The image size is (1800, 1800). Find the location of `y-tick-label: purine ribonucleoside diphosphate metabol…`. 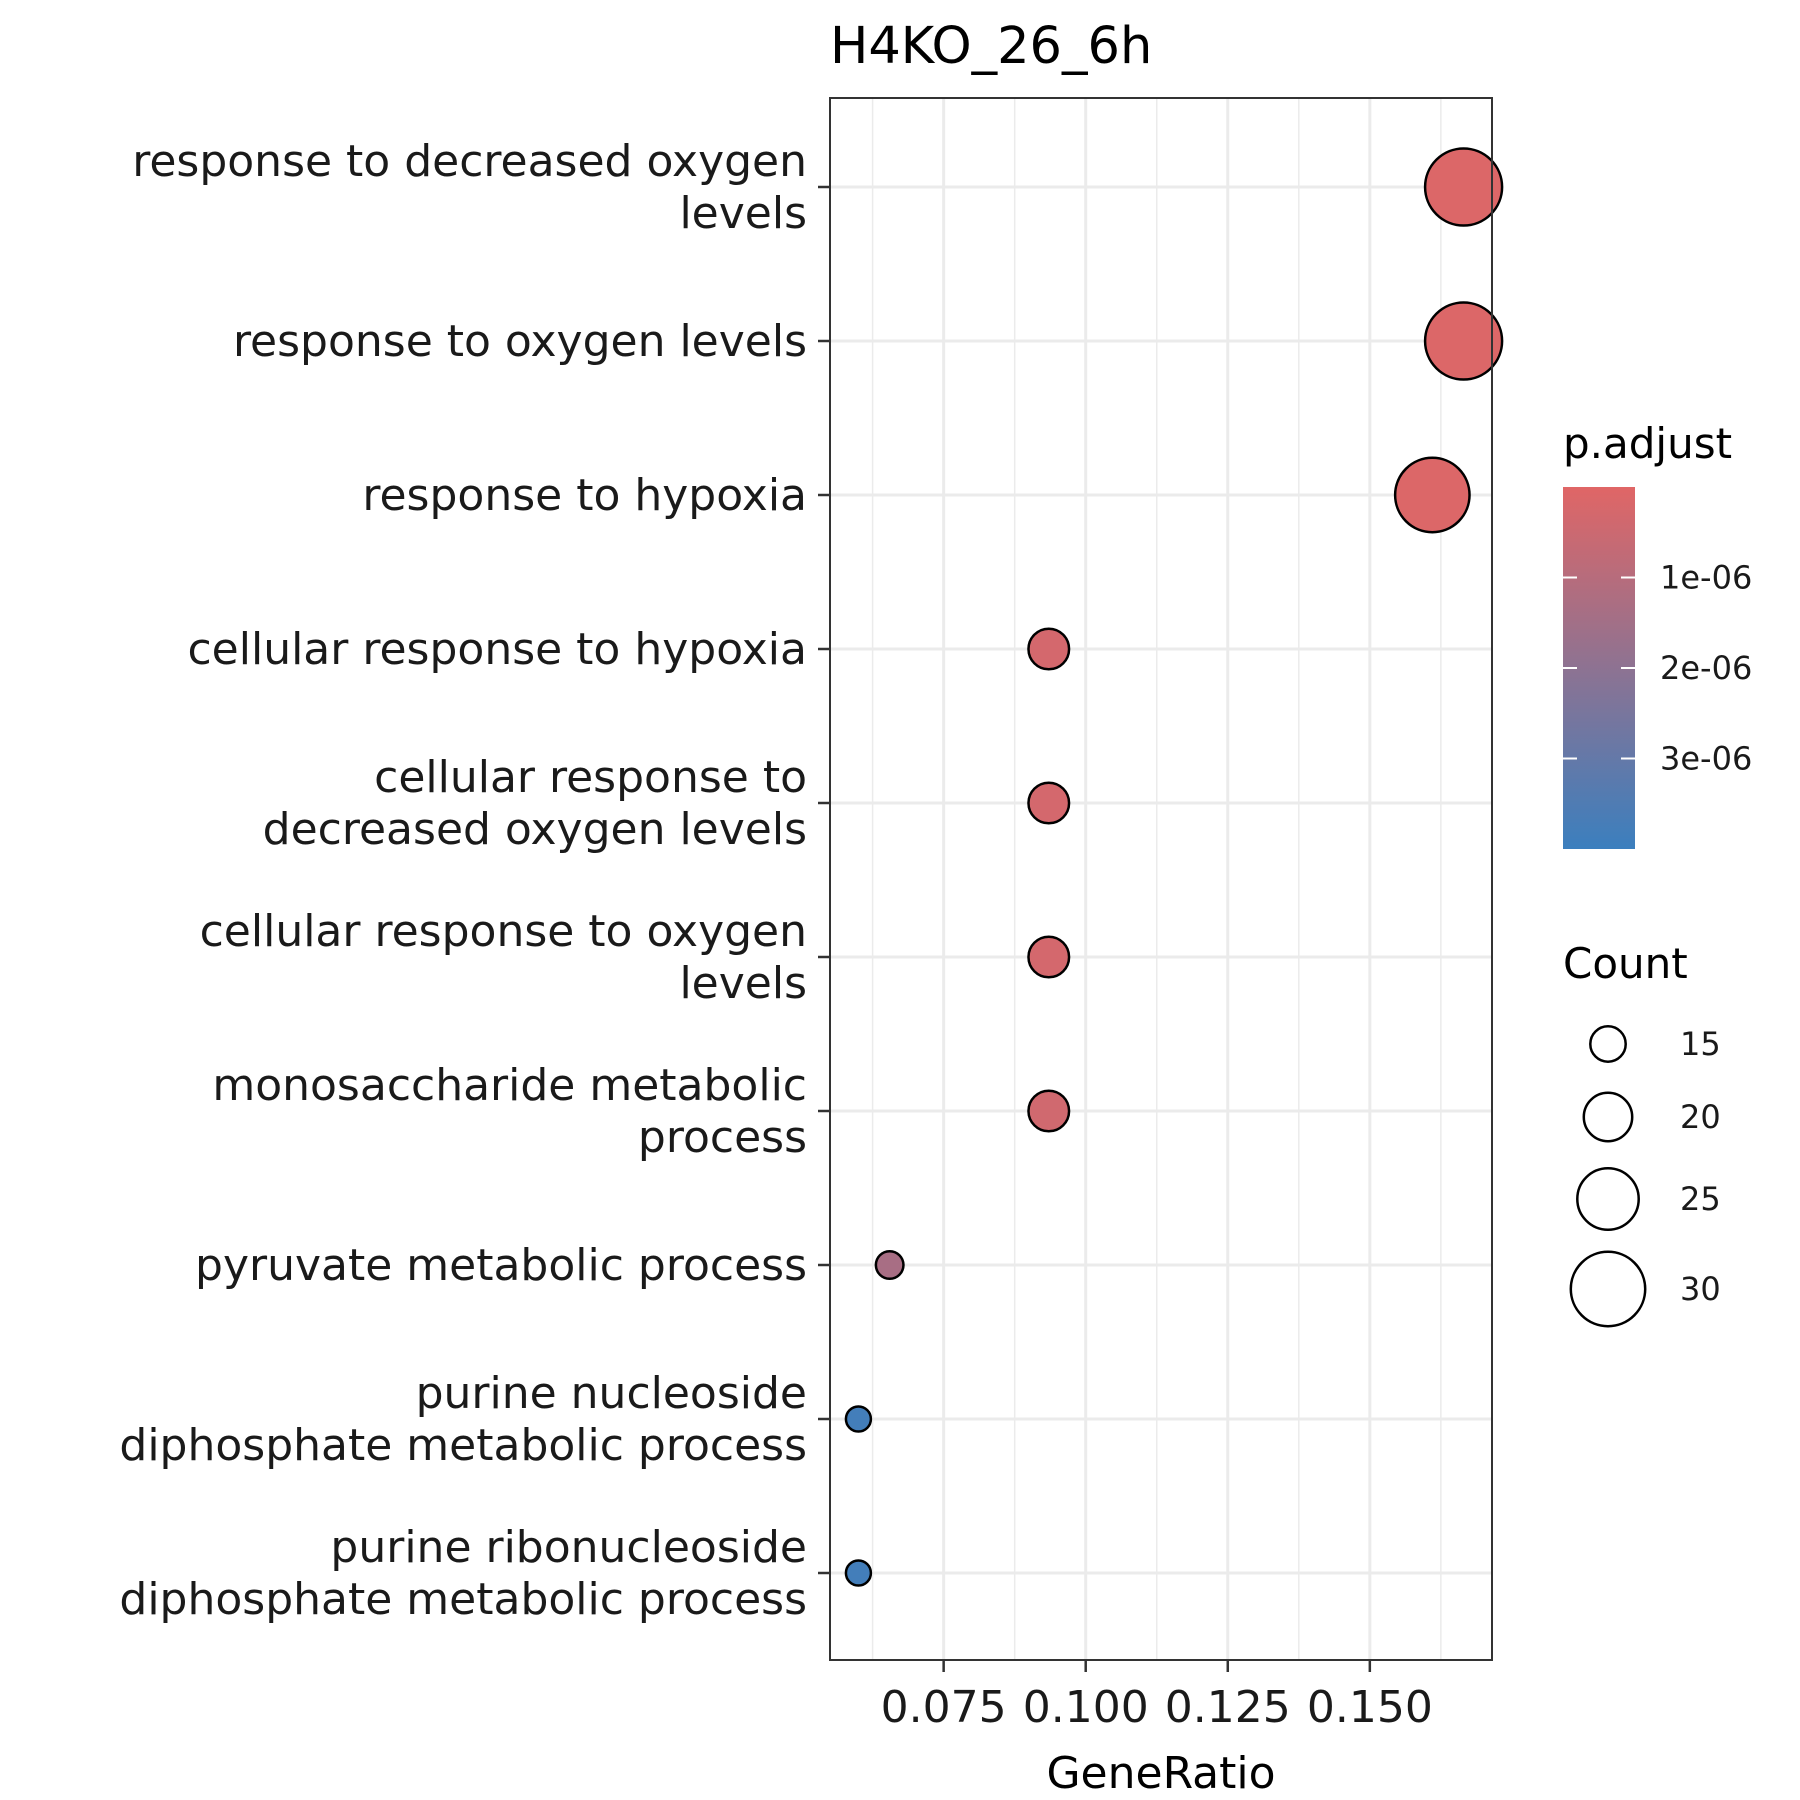

y-tick-label: purine ribonucleoside diphosphate metabol… is located at coordinates (463, 1573).